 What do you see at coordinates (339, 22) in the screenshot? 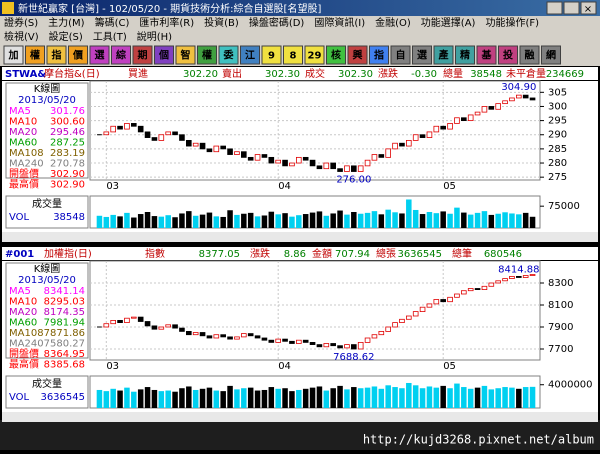
I see `menu-item: 國際資訊(I)` at bounding box center [339, 22].